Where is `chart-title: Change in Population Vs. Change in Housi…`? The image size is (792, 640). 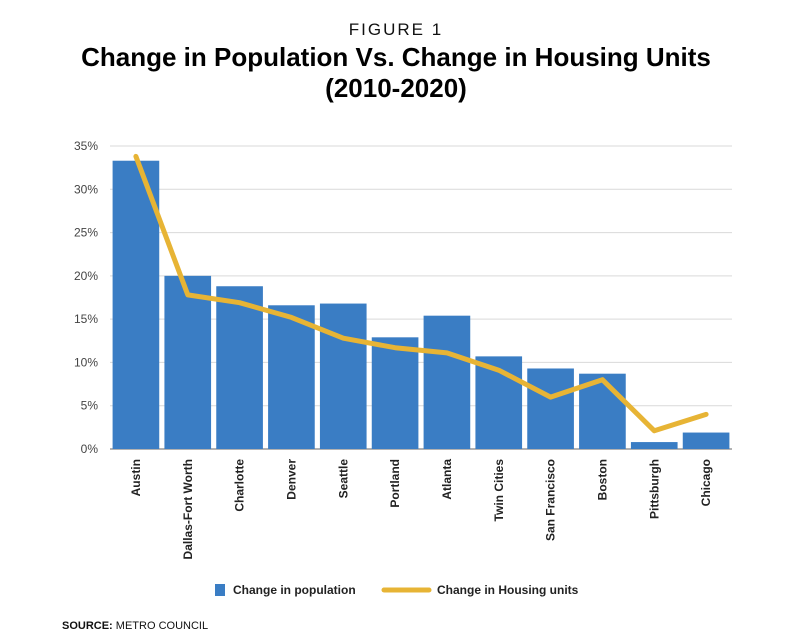
chart-title: Change in Population Vs. Change in Housi… is located at coordinates (396, 73).